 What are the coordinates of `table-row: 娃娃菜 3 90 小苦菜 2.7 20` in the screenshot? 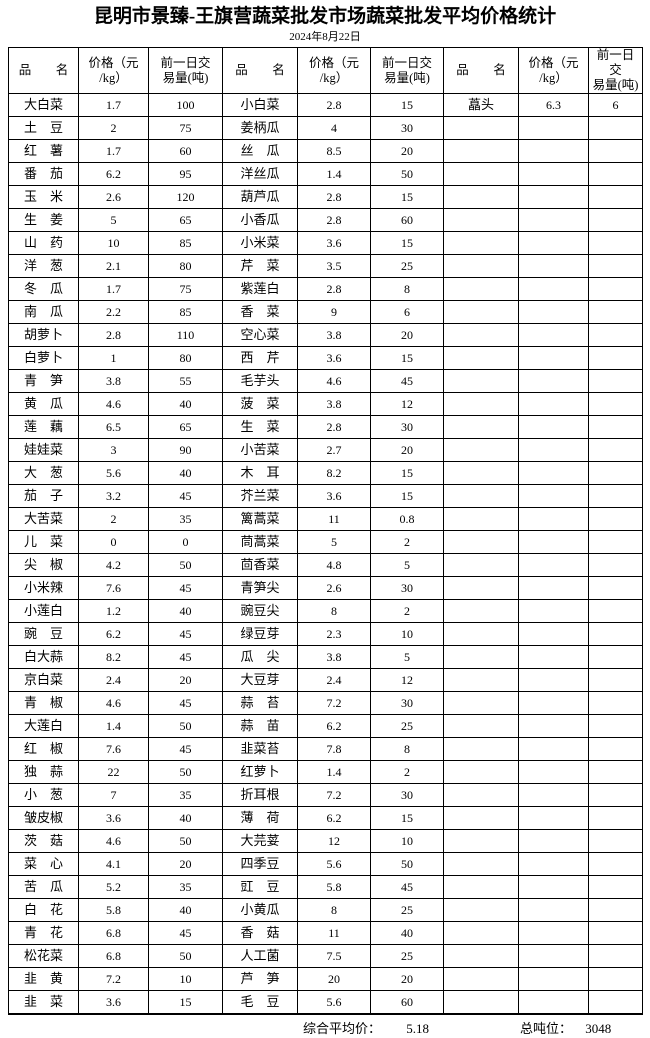 It's located at (325, 450).